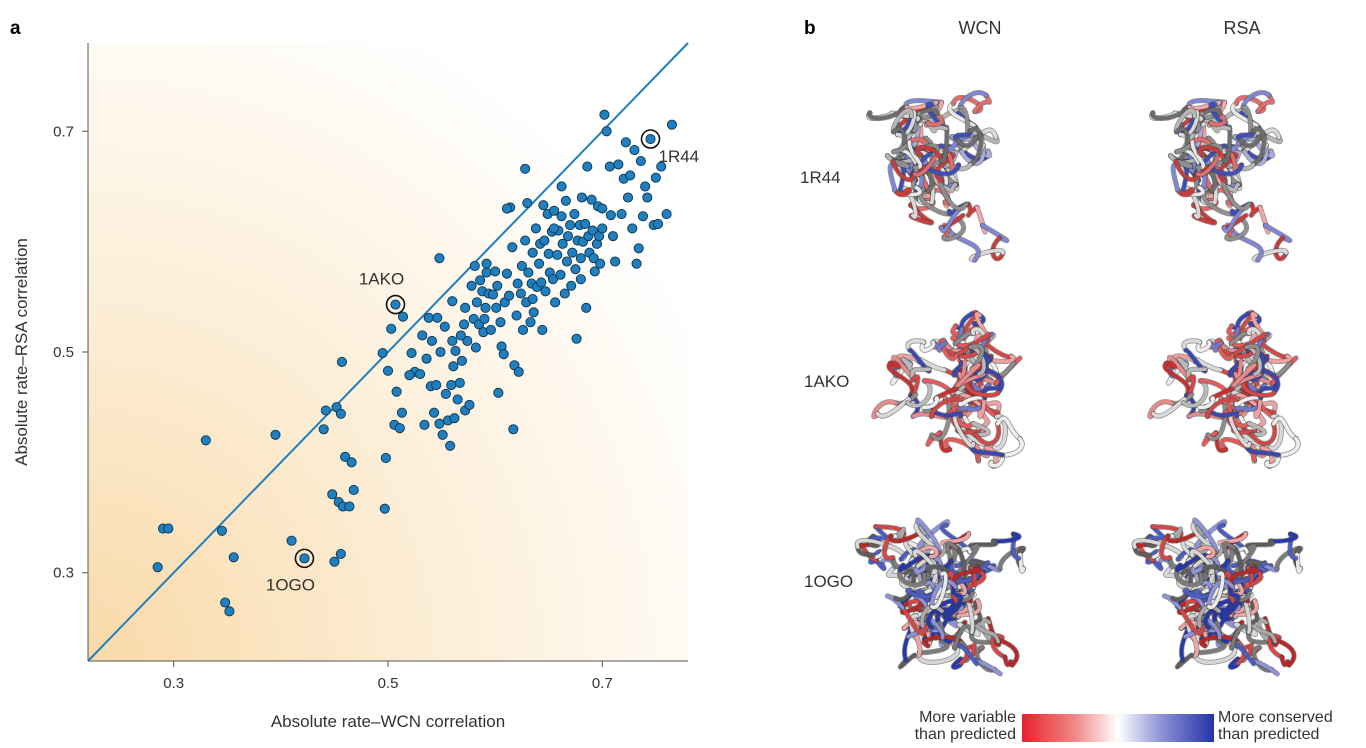 Image resolution: width=1366 pixels, height=748 pixels. Describe the element at coordinates (965, 734) in the screenshot. I see `legend-left-line2: than predicted` at that location.